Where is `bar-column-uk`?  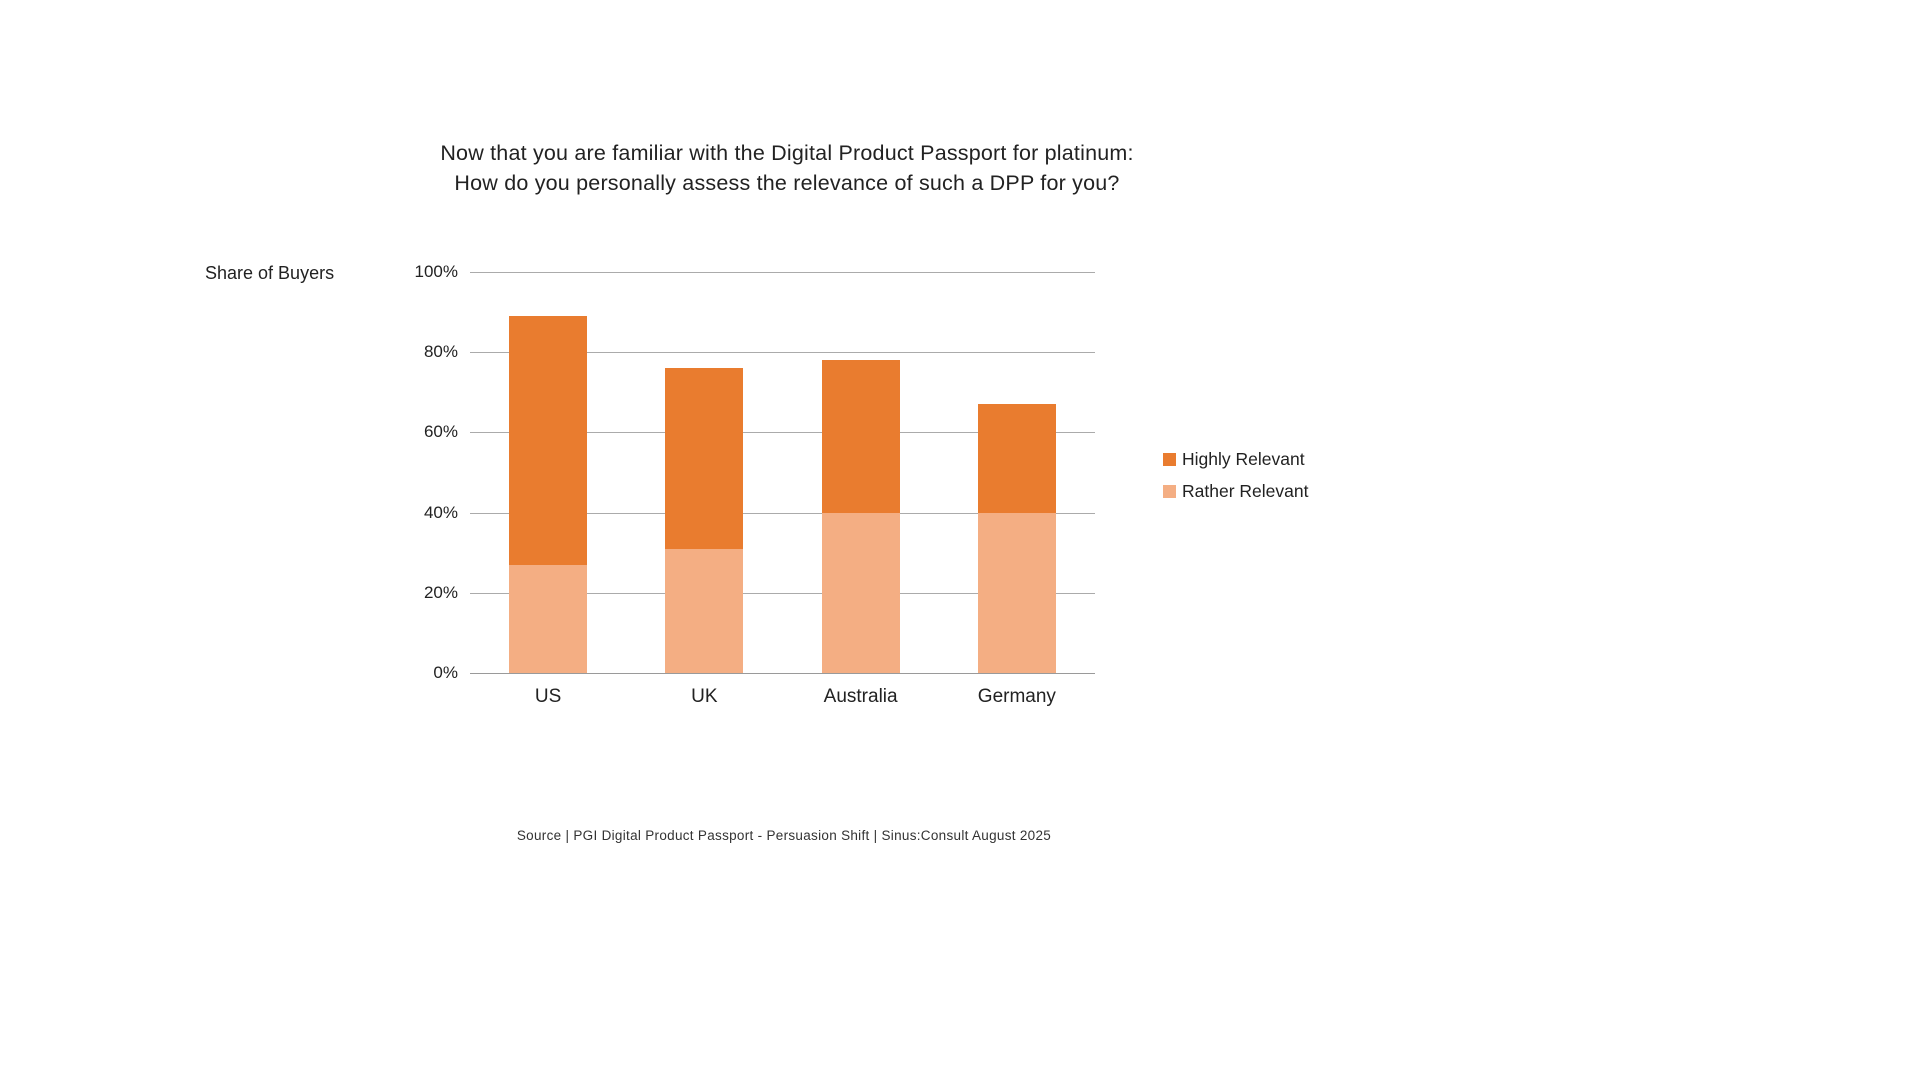
bar-column-uk is located at coordinates (704, 472).